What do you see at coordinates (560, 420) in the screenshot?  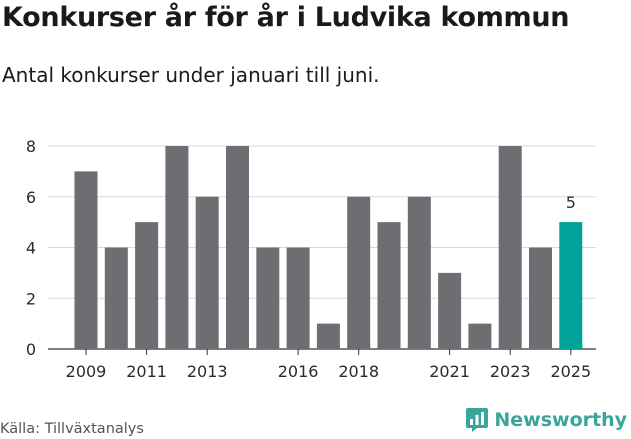 I see `logo-text: Newsworthy` at bounding box center [560, 420].